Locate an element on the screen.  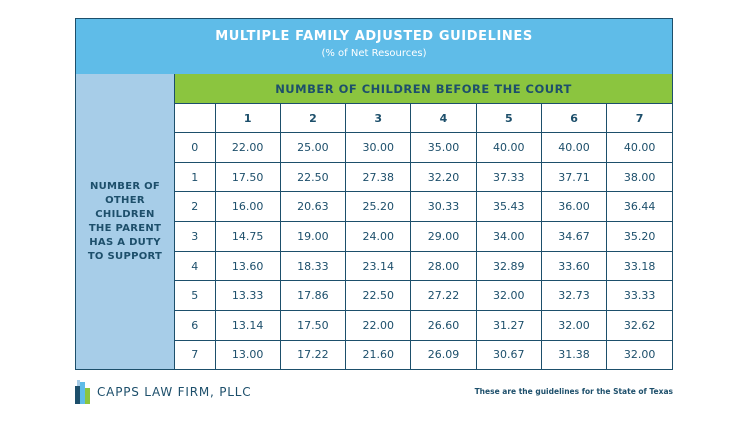
percentage-cell: 16.00 is located at coordinates (247, 207).